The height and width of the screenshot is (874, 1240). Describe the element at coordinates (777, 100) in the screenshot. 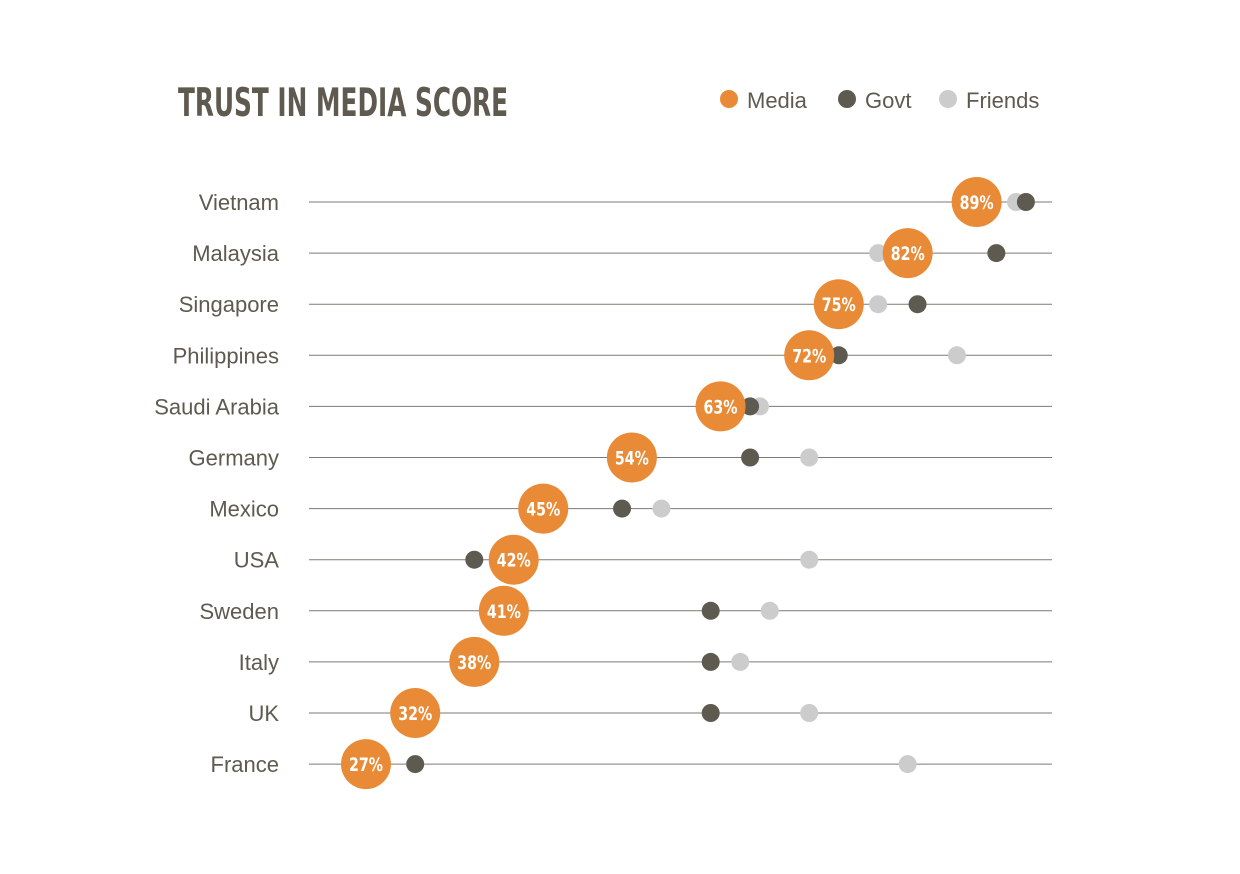

I see `legend-media-label: Media` at that location.